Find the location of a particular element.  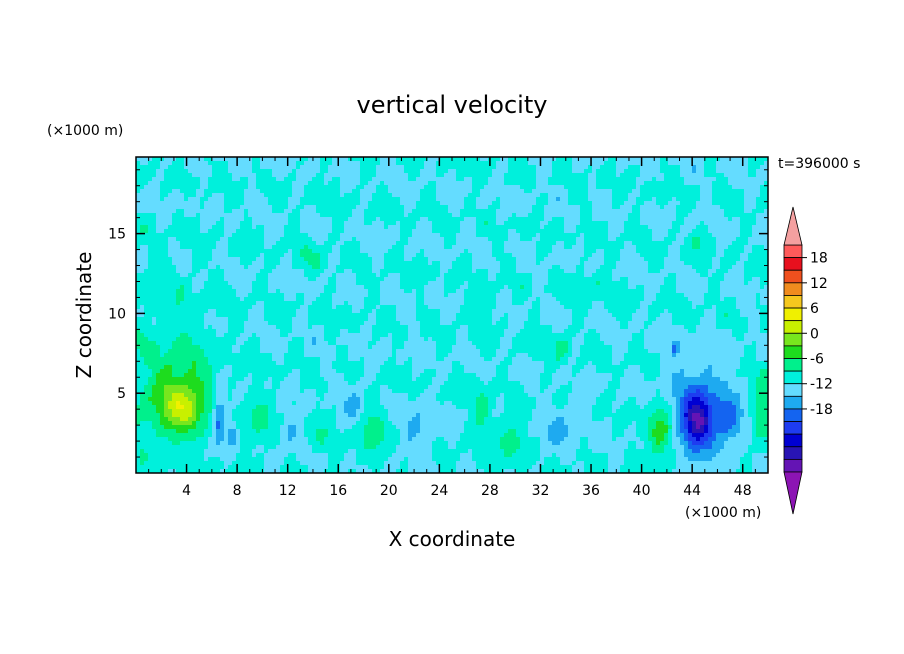

x-tick-label: 8 is located at coordinates (237, 491).